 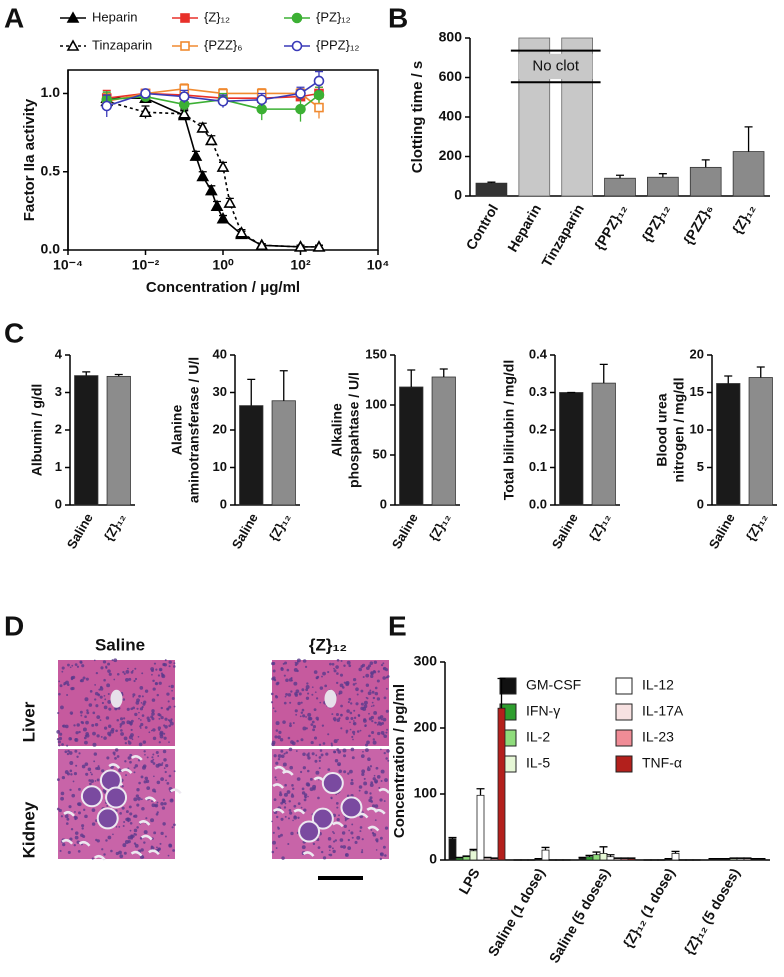 I want to click on y-tick-label: 40, so click(x=220, y=353).